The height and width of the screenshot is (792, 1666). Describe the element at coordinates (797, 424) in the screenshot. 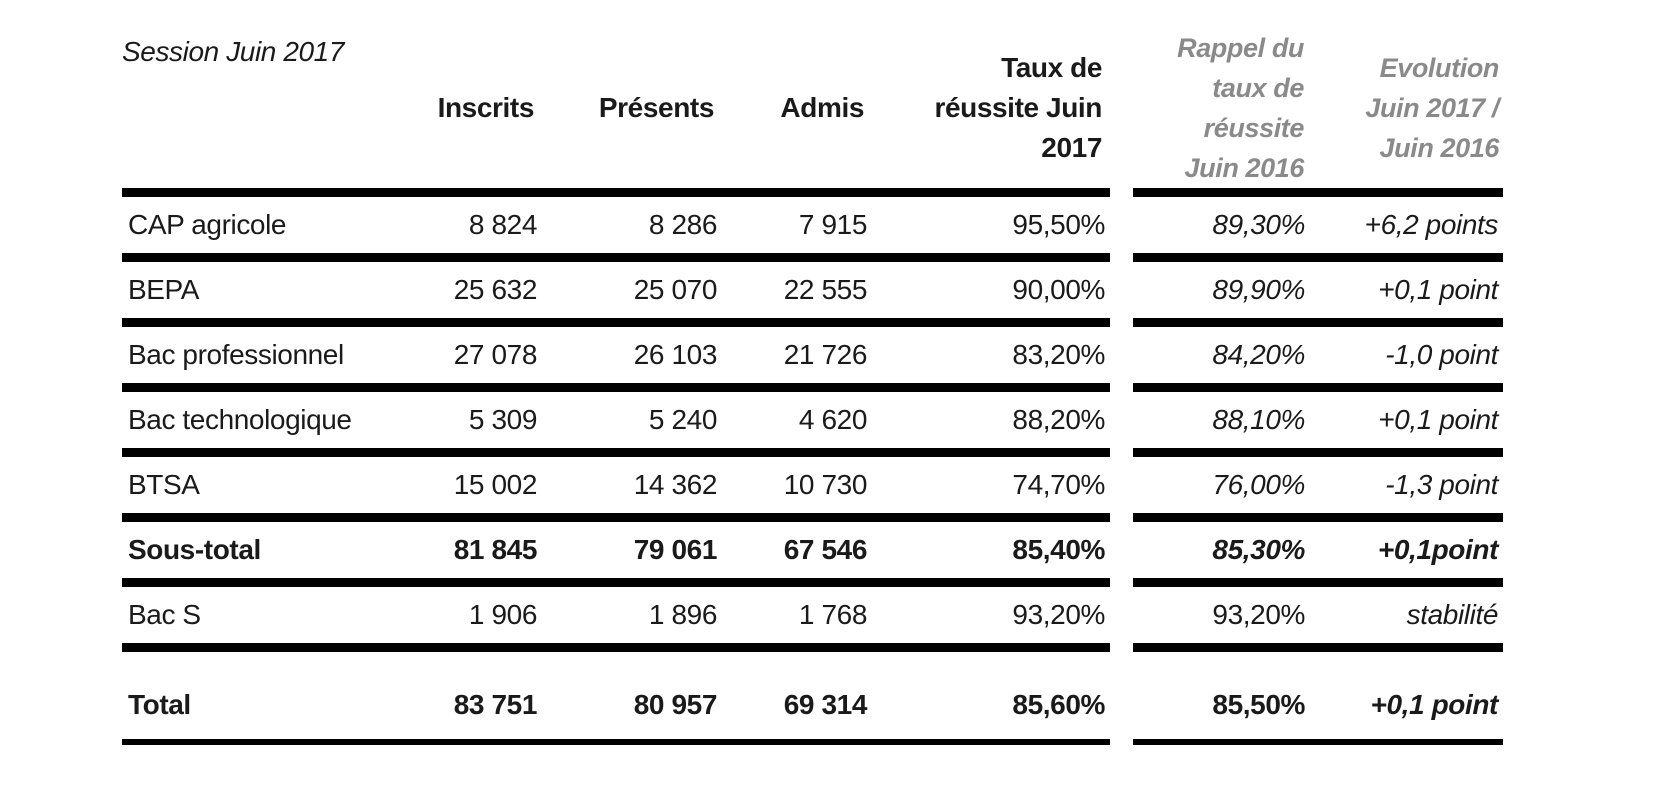

I see `cell-admis: 4 620` at that location.